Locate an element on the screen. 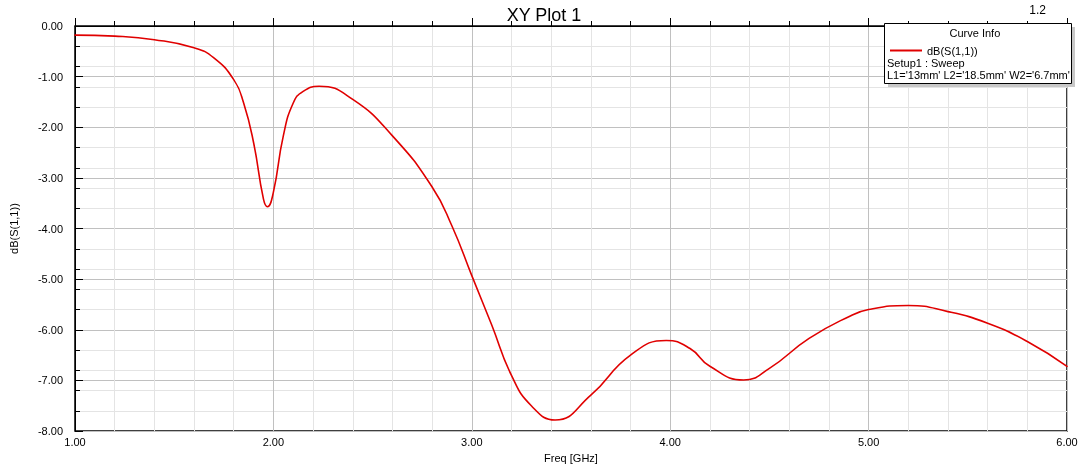 This screenshot has width=1088, height=468. text: 1.2 is located at coordinates (1038, 10).